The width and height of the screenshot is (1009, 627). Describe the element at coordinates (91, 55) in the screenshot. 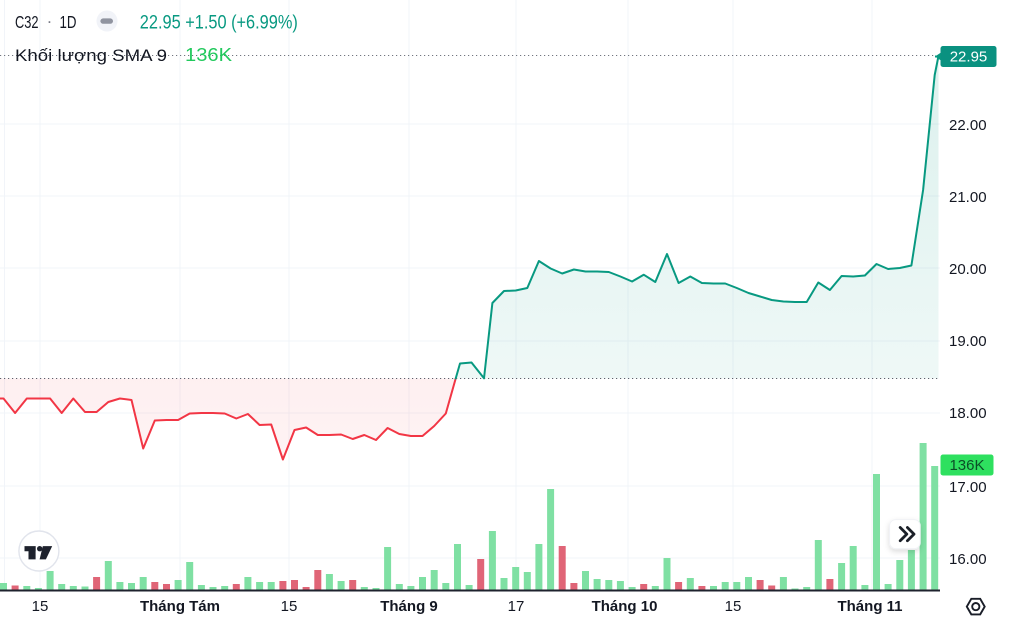

I see `svg-text: Khối lượng SMA 9` at that location.